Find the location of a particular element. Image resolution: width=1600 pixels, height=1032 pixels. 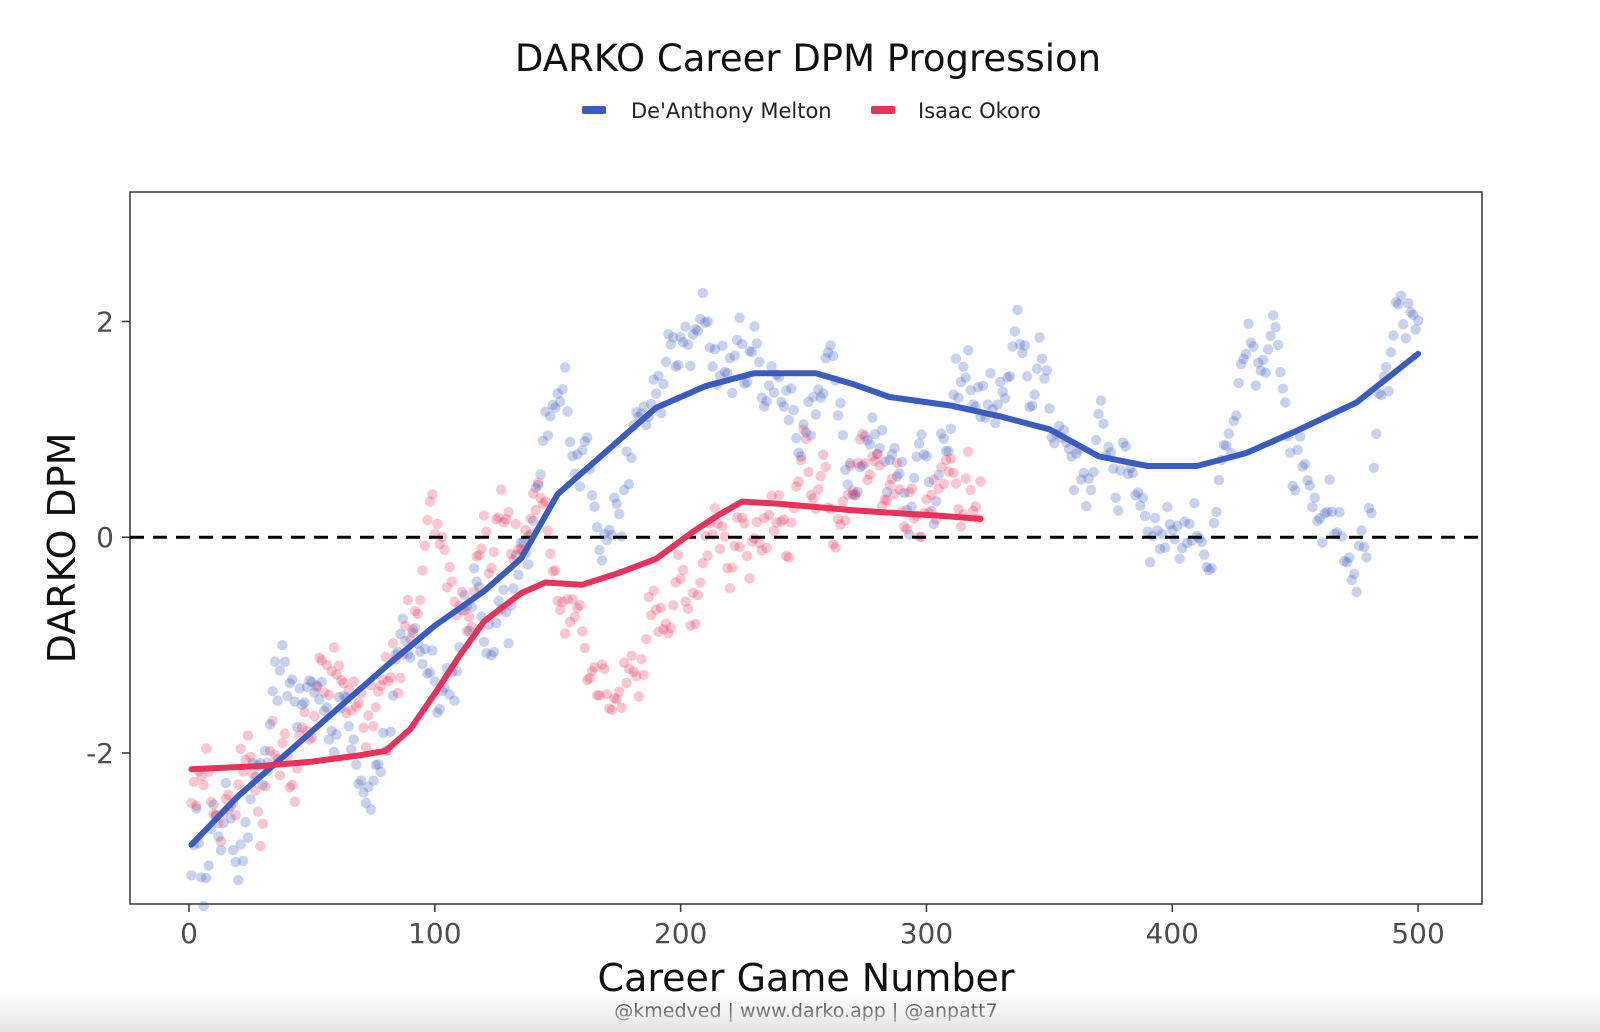

y-tick-label: 0 is located at coordinates (105, 537).